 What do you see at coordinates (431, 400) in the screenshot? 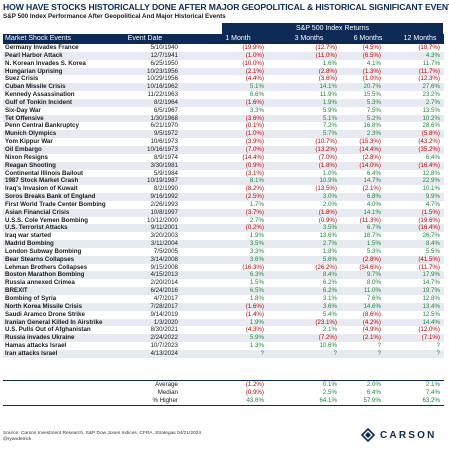
I see `summary-12-months: 63.2%` at bounding box center [431, 400].